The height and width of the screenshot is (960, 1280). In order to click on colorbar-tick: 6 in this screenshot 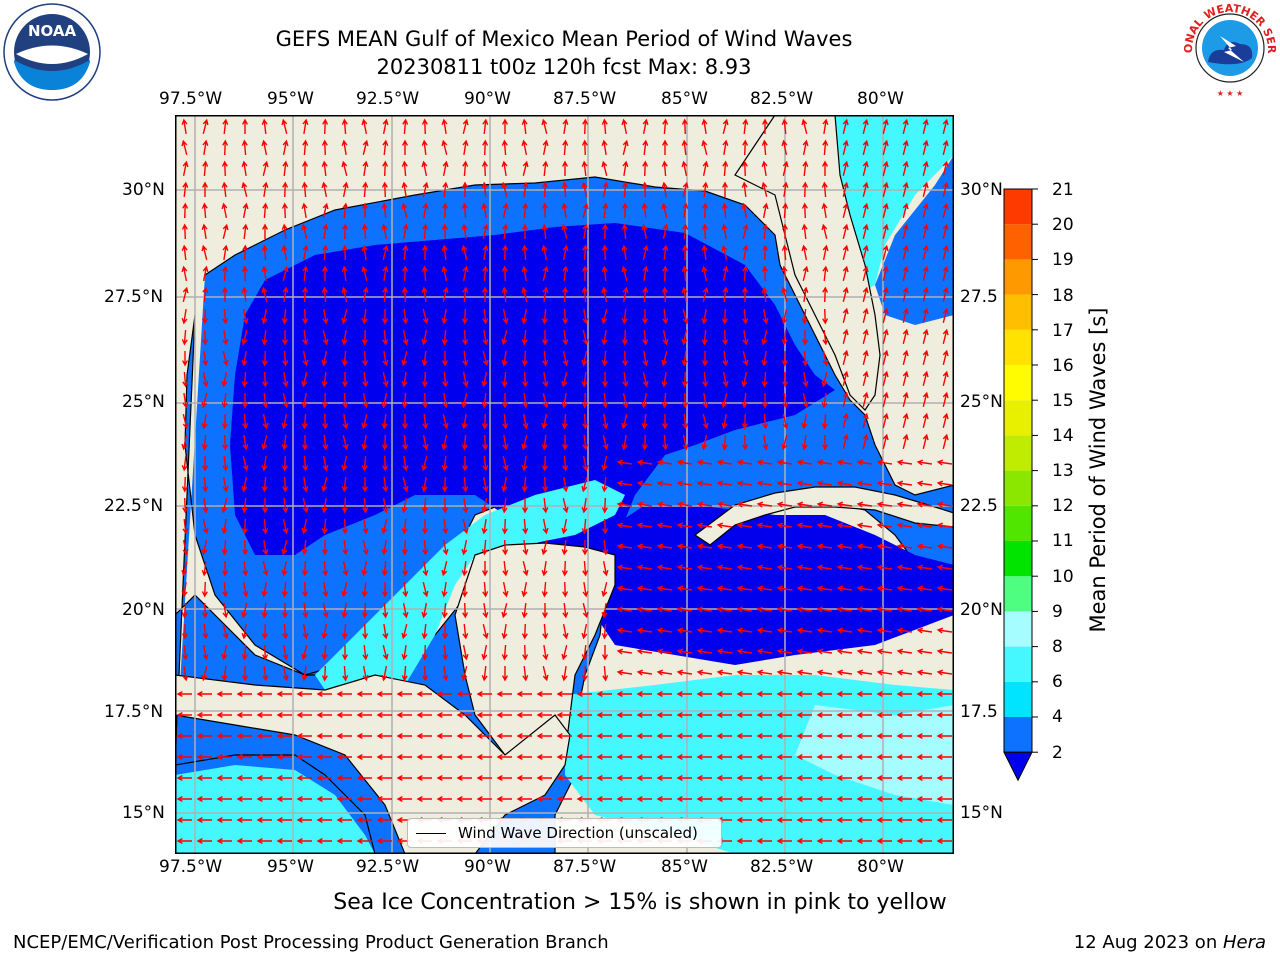, I will do `click(1057, 682)`.